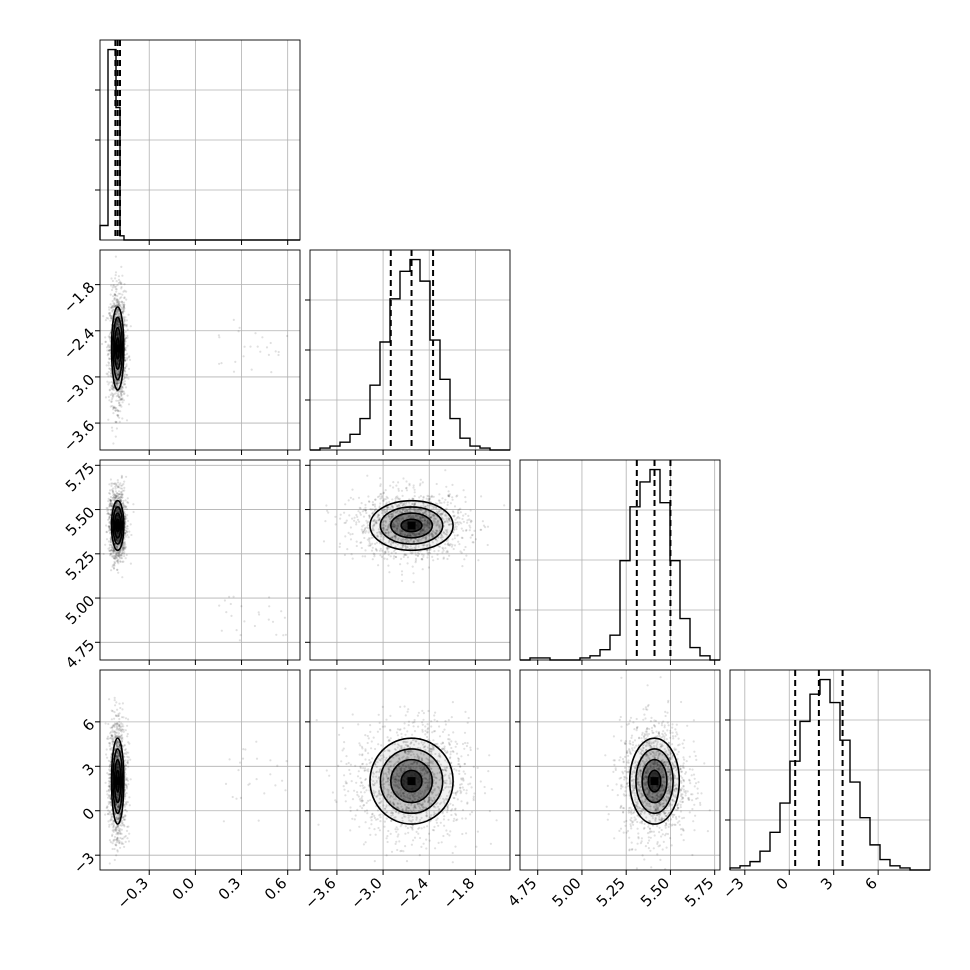 Image resolution: width=970 pixels, height=970 pixels. What do you see at coordinates (79, 297) in the screenshot?
I see `y-tick-label: −1.8` at bounding box center [79, 297].